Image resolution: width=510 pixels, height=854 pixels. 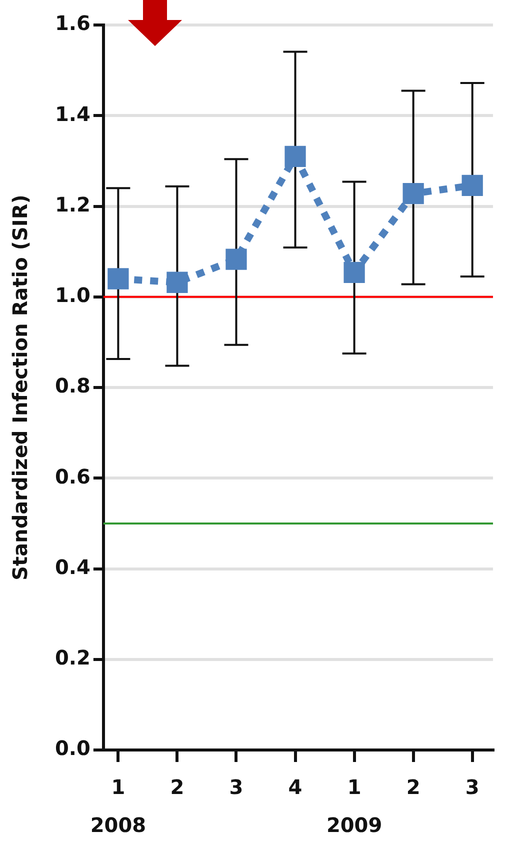 What do you see at coordinates (72, 23) in the screenshot?
I see `y-tick-label: 1.6` at bounding box center [72, 23].